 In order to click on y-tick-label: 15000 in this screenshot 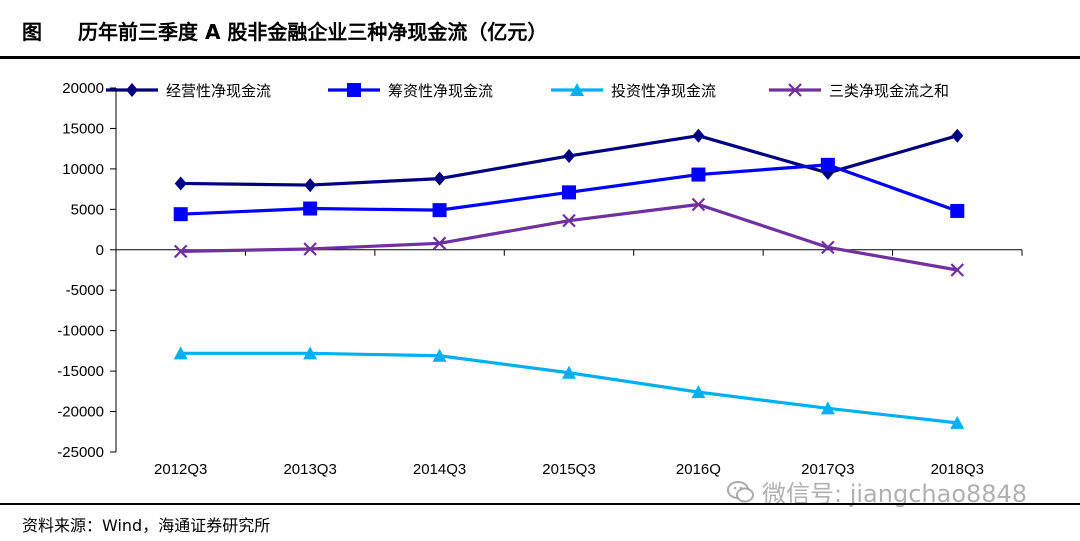, I will do `click(83, 128)`.